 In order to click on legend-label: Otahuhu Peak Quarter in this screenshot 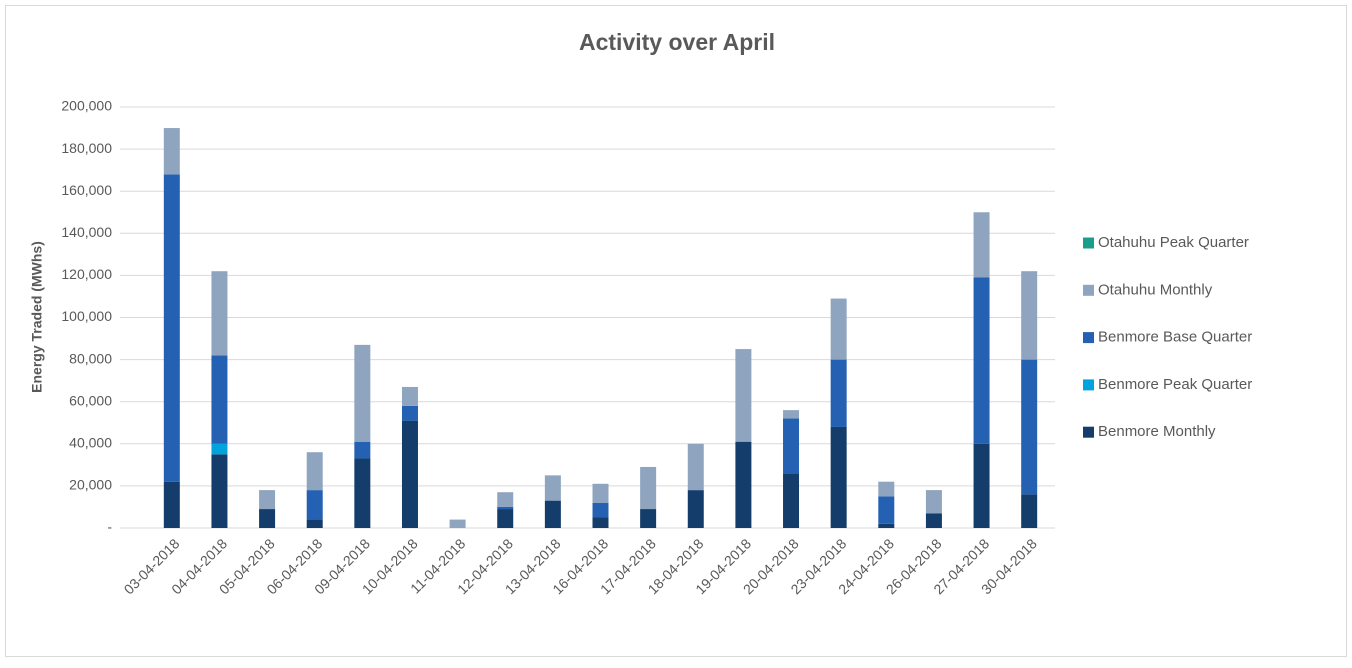, I will do `click(1173, 242)`.